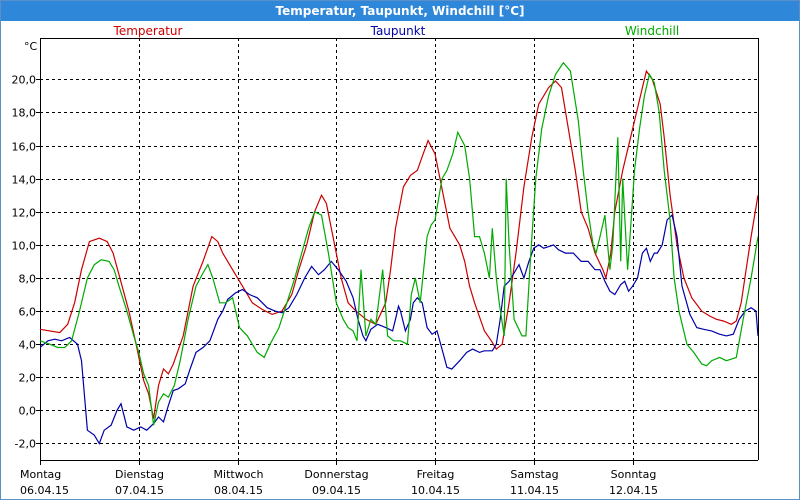 The image size is (800, 500). Describe the element at coordinates (534, 490) in the screenshot. I see `x-tick-date: 11.04.15` at that location.